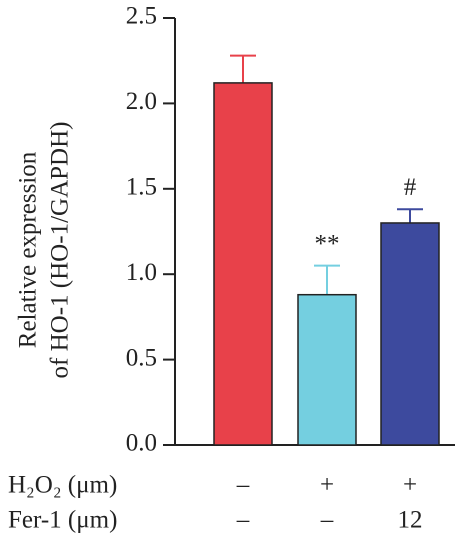  I want to click on y-axis-label: of HO-1 (HO-1/GAPDH), so click(60, 250).